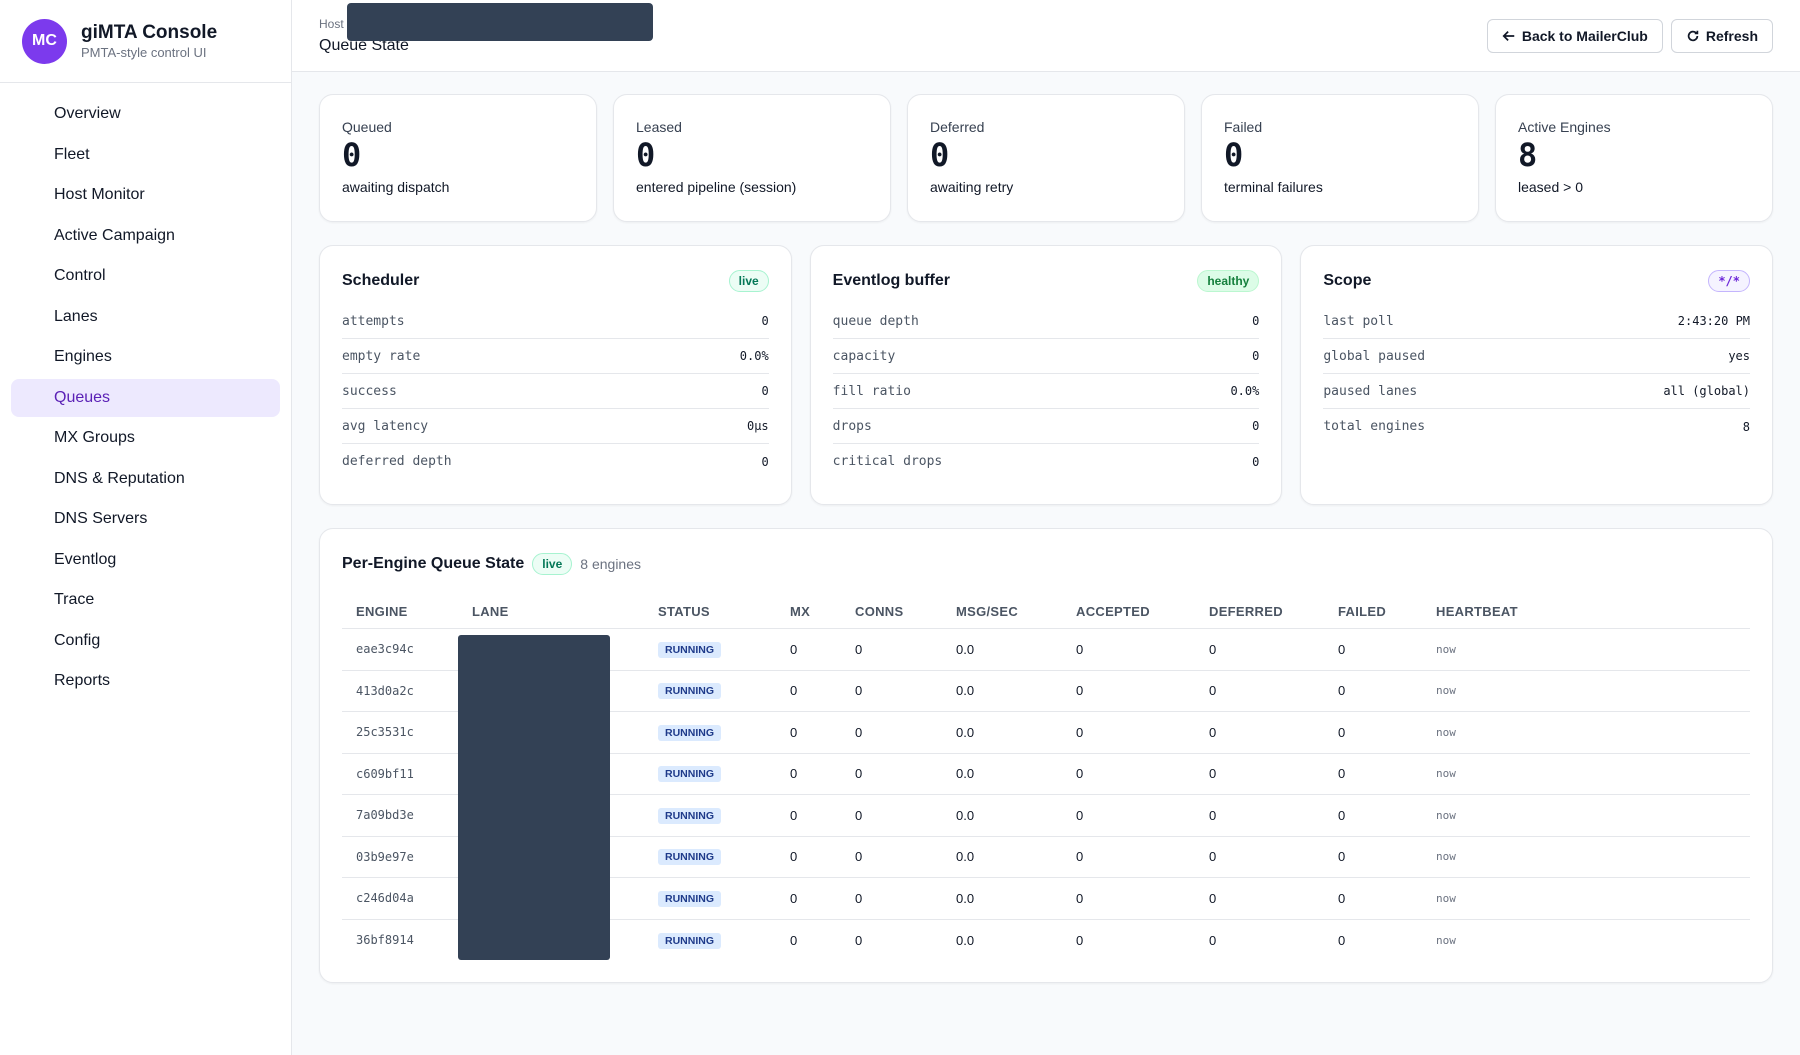  I want to click on arrow-left-icon, so click(1508, 35).